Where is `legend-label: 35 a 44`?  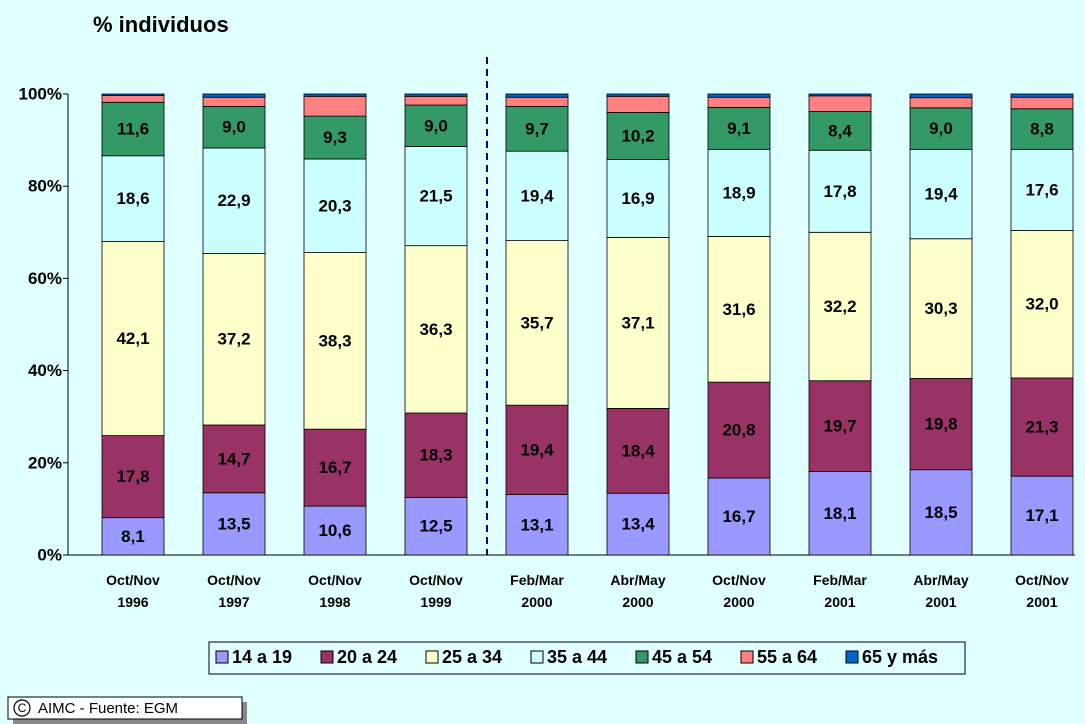 legend-label: 35 a 44 is located at coordinates (577, 657).